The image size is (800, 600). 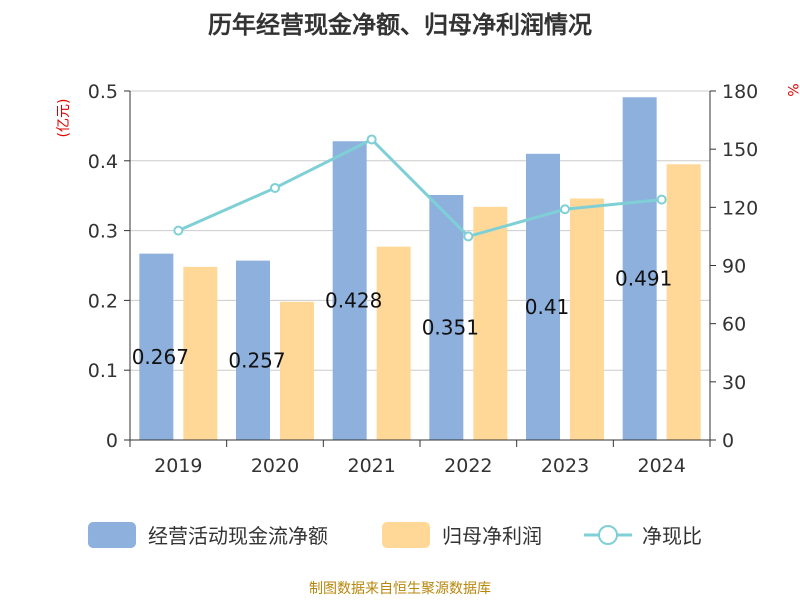 I want to click on legend-label: 经营活动现金流净额, so click(x=238, y=536).